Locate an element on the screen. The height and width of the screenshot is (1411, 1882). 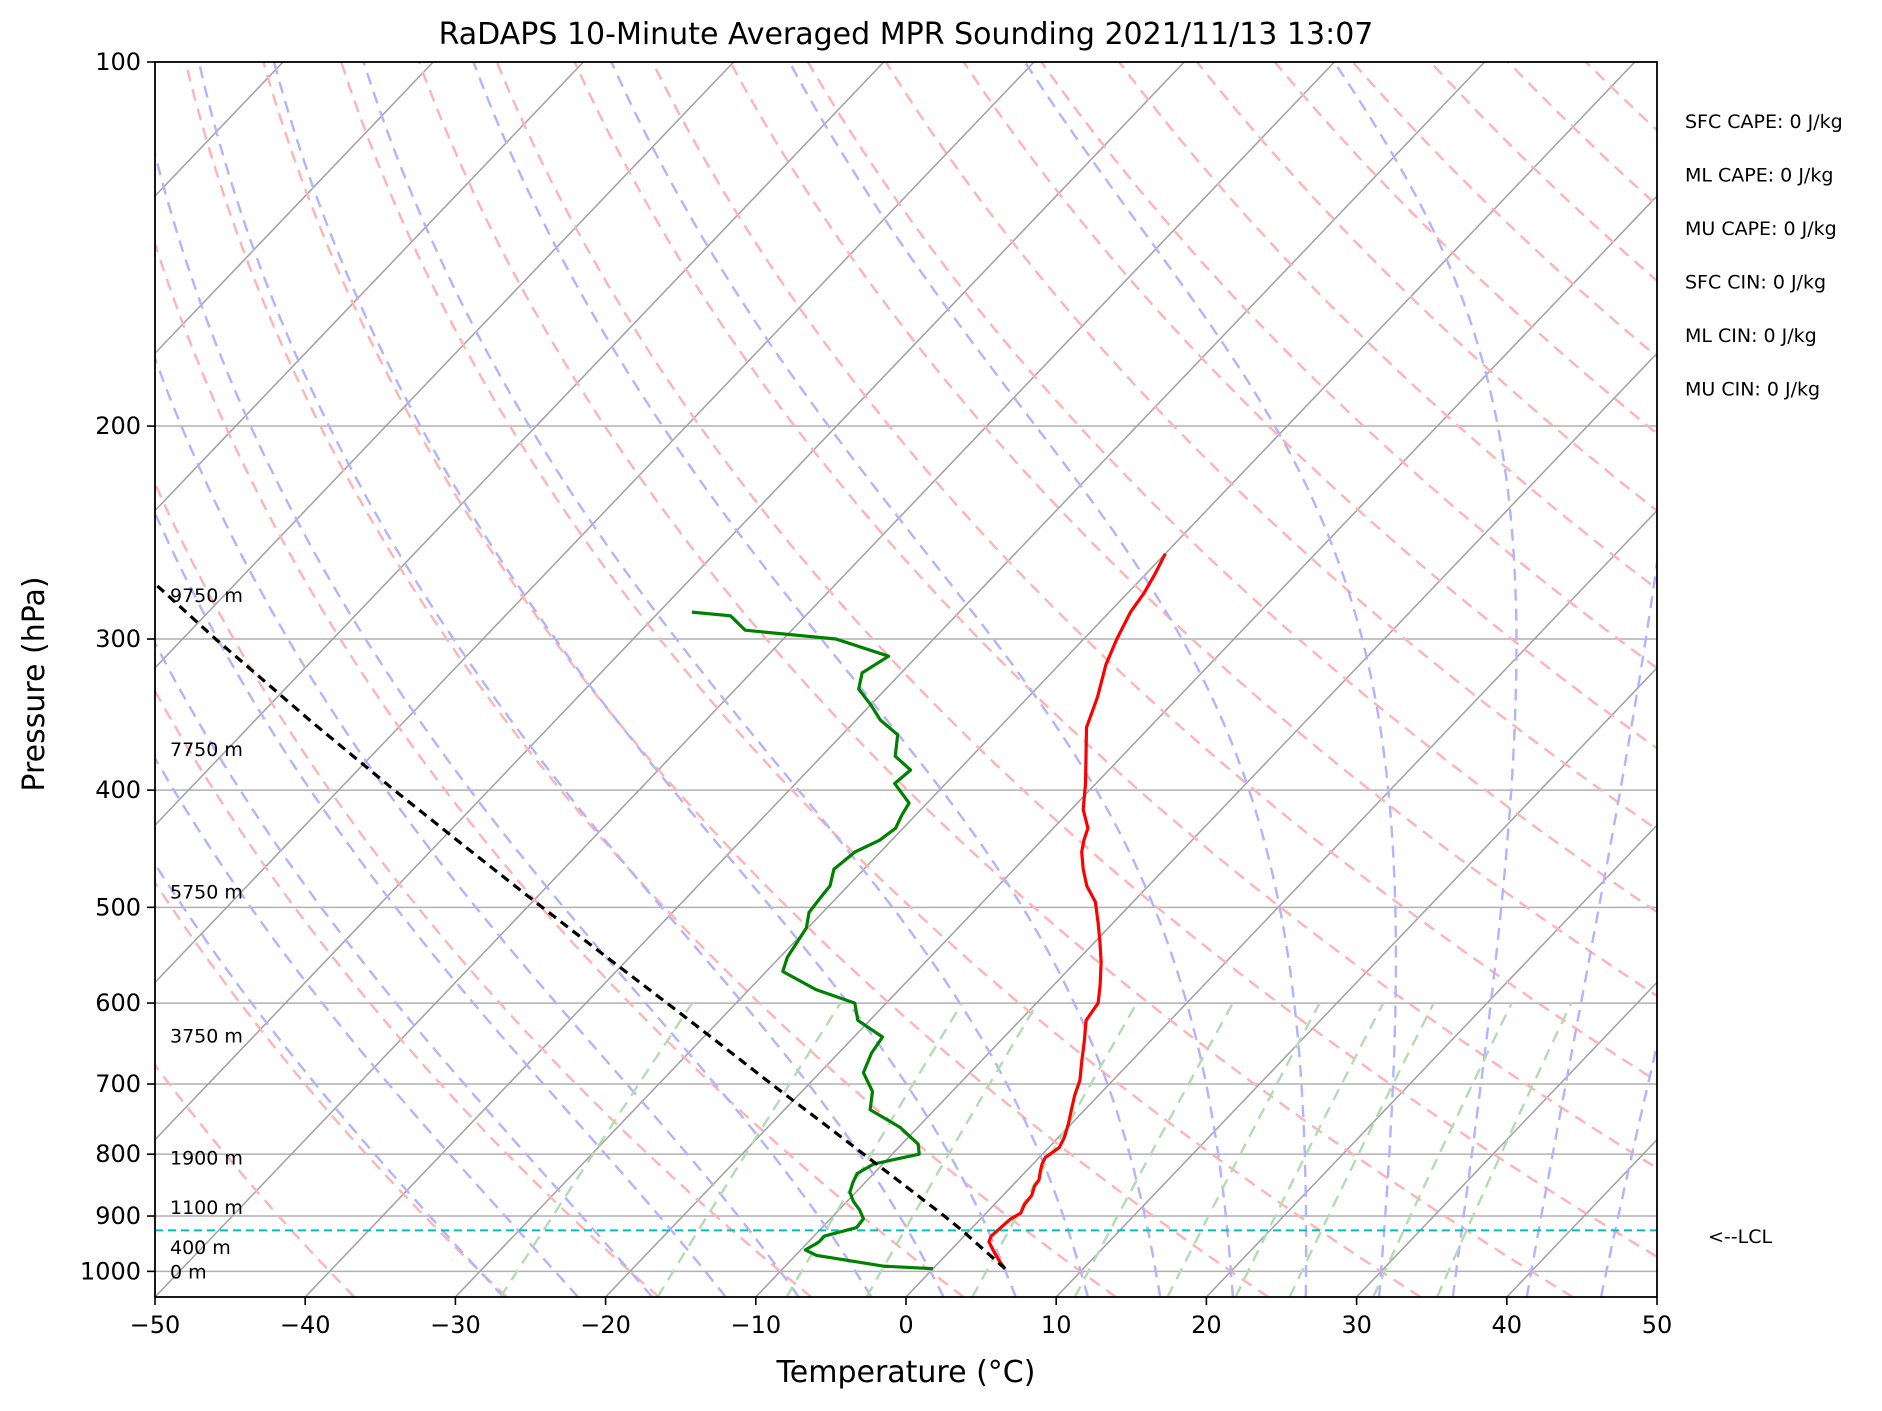
y-tick-label: 600 is located at coordinates (118, 1003).